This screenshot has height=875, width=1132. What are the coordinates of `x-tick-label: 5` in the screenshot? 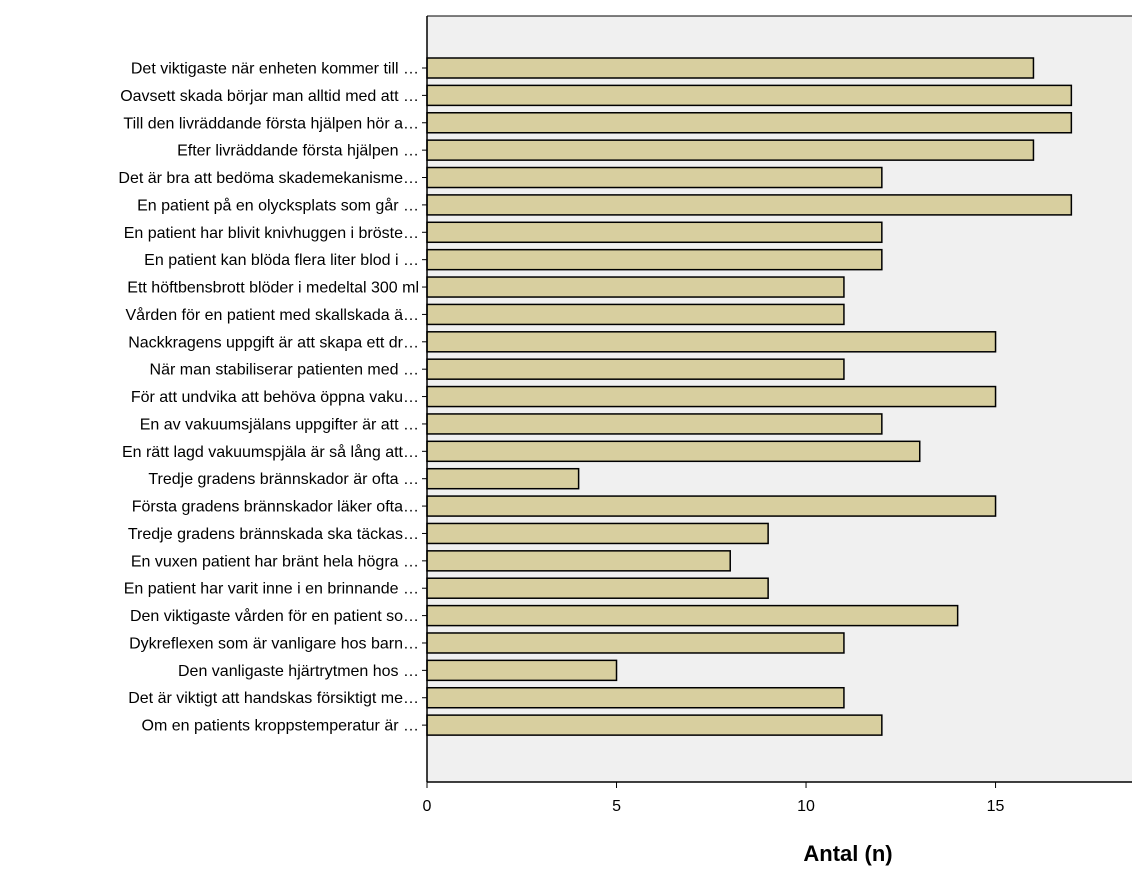 It's located at (616, 806).